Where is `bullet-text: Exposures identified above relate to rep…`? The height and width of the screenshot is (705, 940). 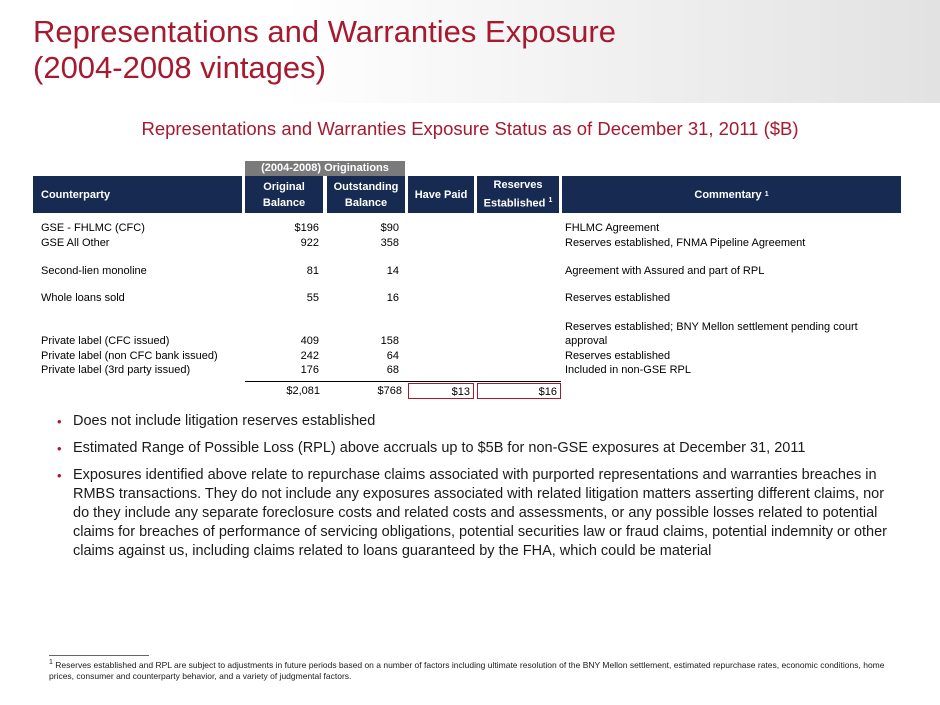 bullet-text: Exposures identified above relate to rep… is located at coordinates (480, 513).